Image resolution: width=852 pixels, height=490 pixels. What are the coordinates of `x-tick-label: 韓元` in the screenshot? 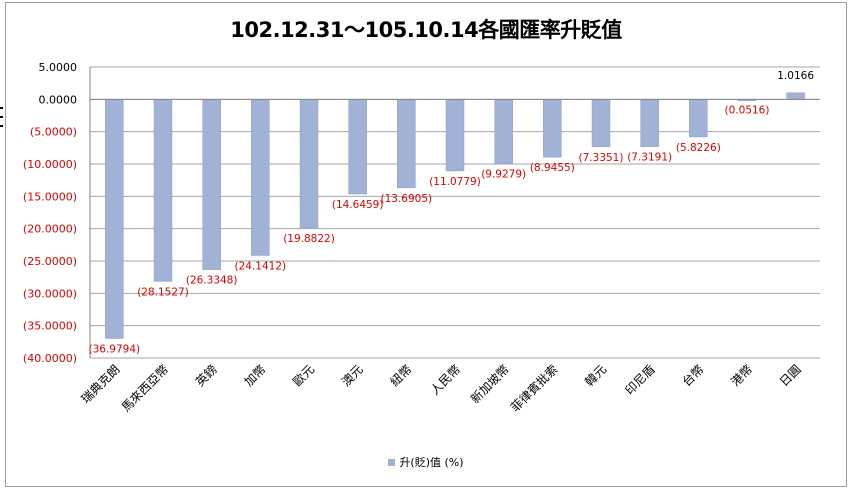 It's located at (595, 375).